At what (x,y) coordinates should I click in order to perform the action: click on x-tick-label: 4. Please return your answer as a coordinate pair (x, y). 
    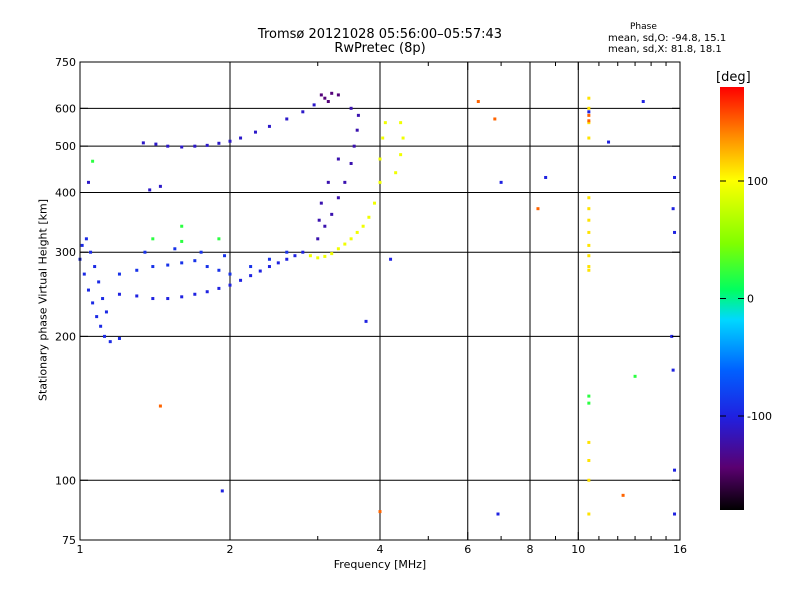
    Looking at the image, I should click on (380, 549).